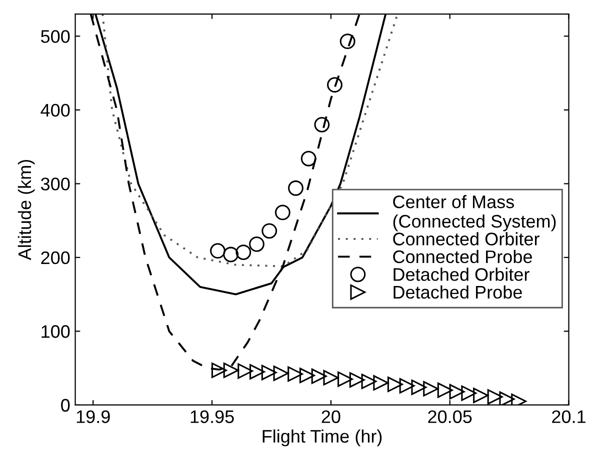 The image size is (607, 453). Describe the element at coordinates (26, 210) in the screenshot. I see `y-axis-title: Altitude (km)` at that location.